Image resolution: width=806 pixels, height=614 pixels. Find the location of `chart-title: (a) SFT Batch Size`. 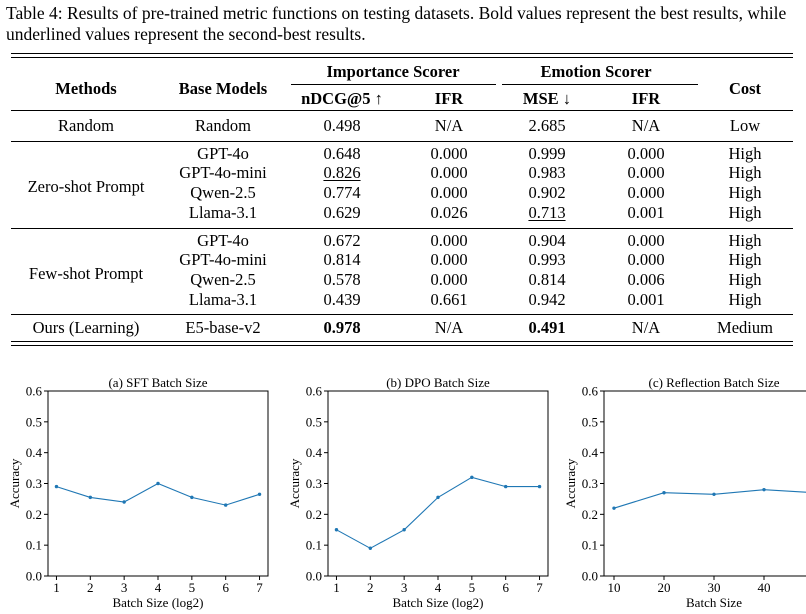

chart-title: (a) SFT Batch Size is located at coordinates (157, 382).